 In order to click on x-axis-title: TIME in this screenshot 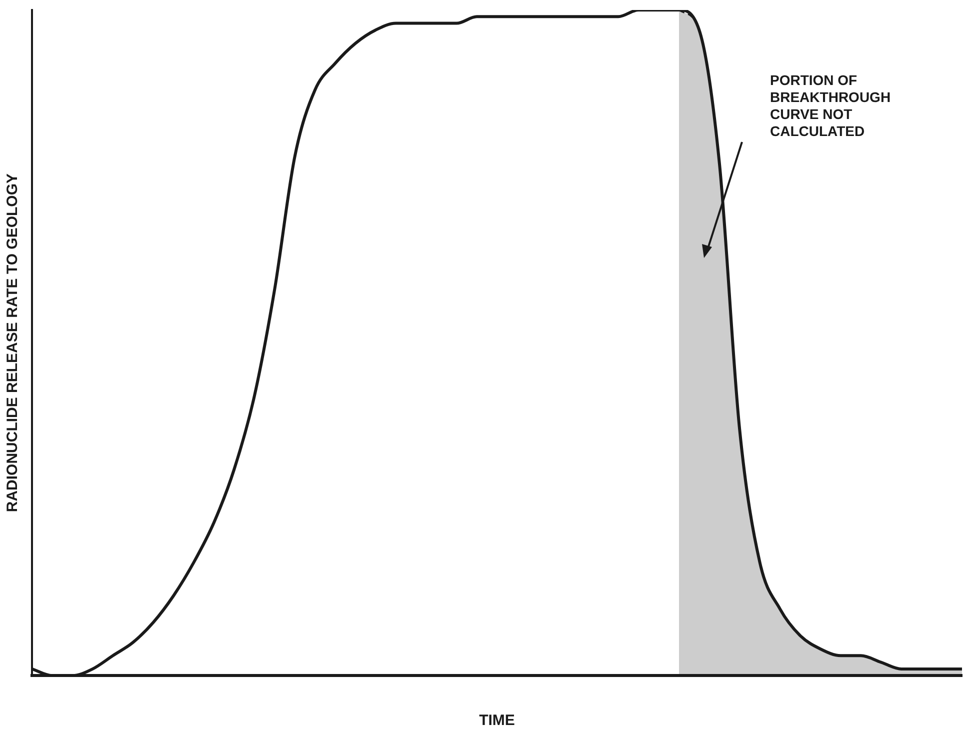, I will do `click(497, 721)`.